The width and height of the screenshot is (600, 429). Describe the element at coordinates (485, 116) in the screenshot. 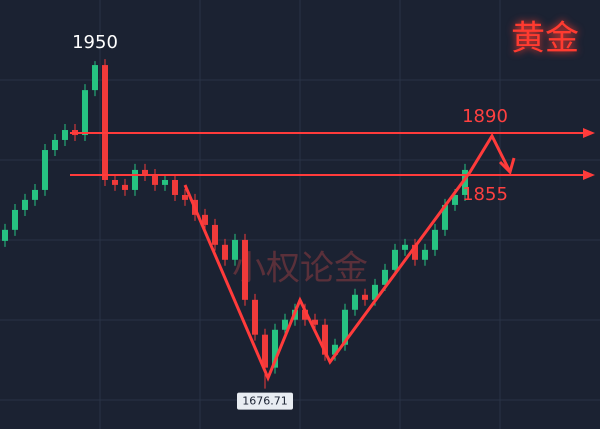

I see `level-label: 1890` at that location.